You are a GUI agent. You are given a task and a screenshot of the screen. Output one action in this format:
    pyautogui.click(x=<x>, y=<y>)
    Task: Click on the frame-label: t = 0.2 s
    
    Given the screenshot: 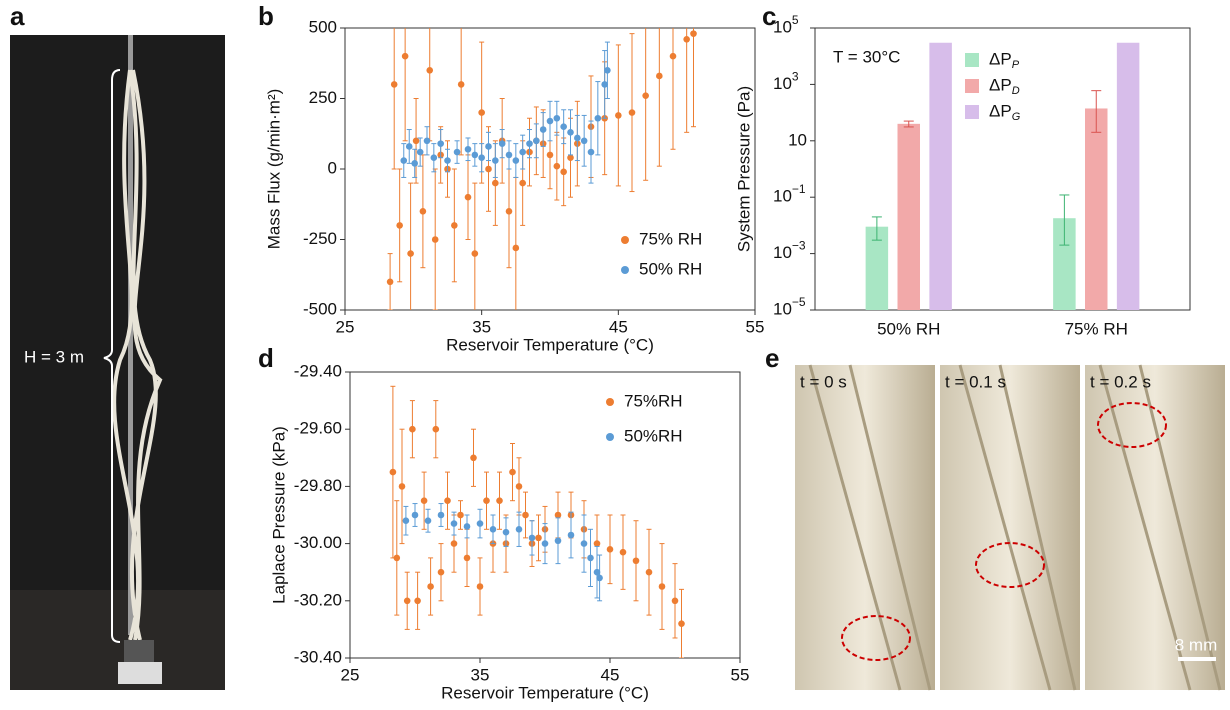 What is the action you would take?
    pyautogui.click(x=1120, y=381)
    